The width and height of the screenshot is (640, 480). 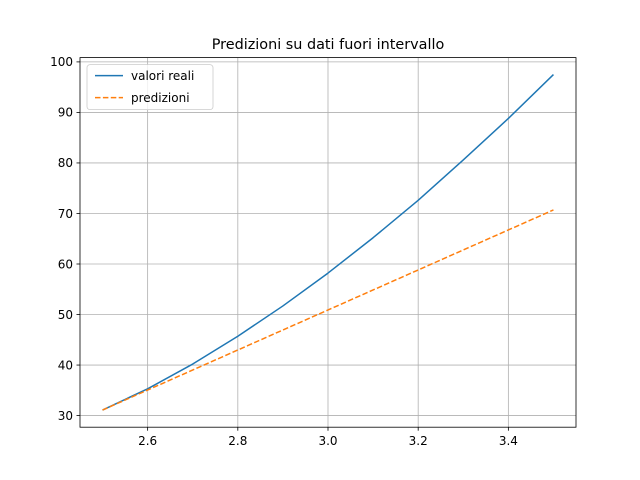 What do you see at coordinates (162, 76) in the screenshot?
I see `legend-label: valori reali` at bounding box center [162, 76].